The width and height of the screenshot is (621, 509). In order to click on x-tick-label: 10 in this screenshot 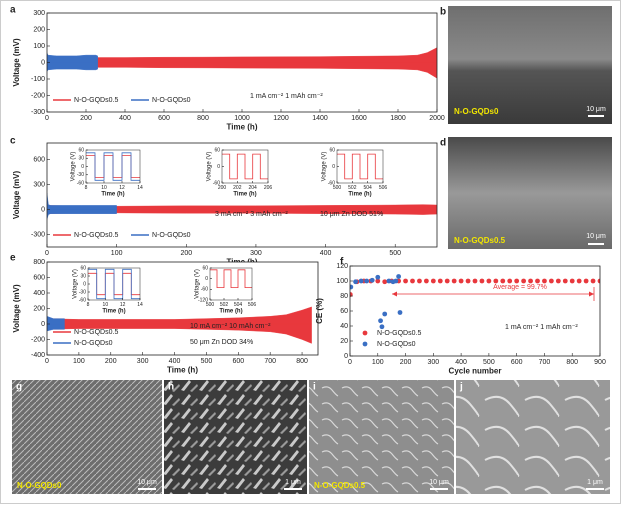, I will do `click(104, 188)`.